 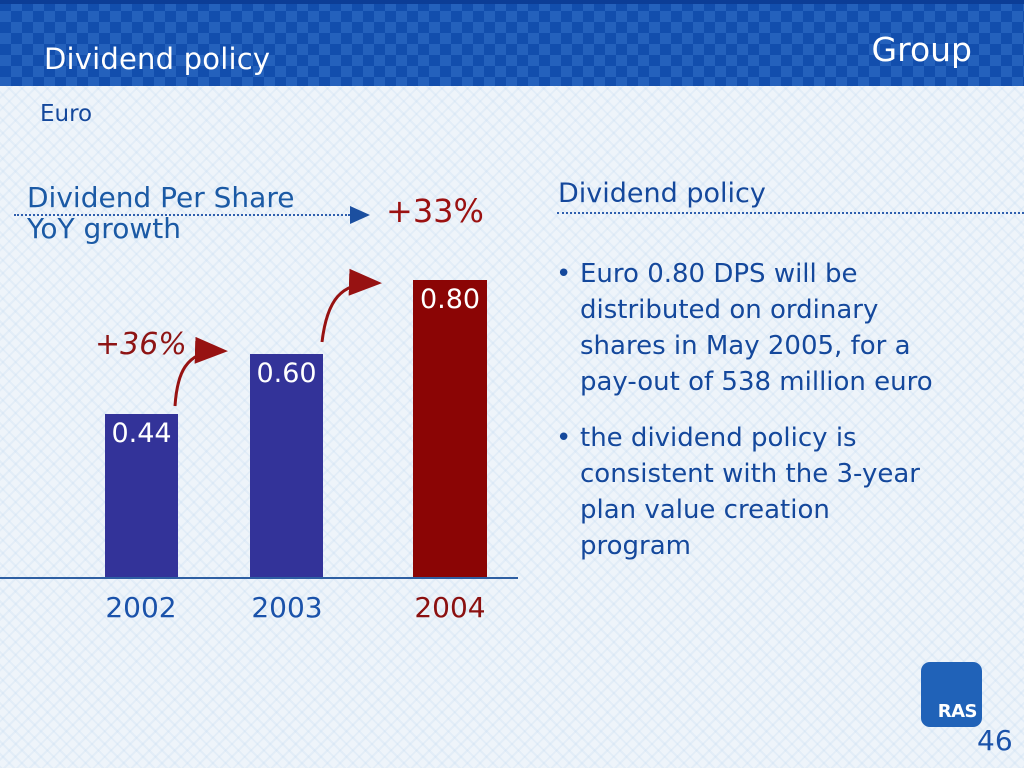 I want to click on ras-logo: RAS, so click(x=951, y=694).